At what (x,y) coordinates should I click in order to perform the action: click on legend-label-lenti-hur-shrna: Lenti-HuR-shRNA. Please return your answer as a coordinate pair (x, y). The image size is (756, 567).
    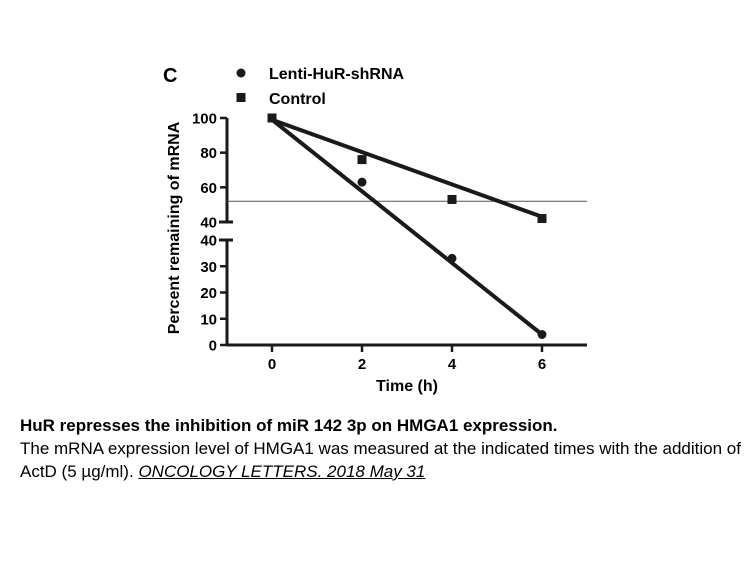
    Looking at the image, I should click on (337, 74).